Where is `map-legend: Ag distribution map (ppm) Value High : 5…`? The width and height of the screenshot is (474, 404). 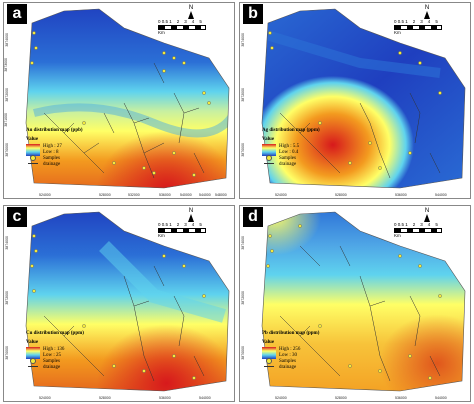 map-legend: Ag distribution map (ppm) Value High : 5… is located at coordinates (302, 148).